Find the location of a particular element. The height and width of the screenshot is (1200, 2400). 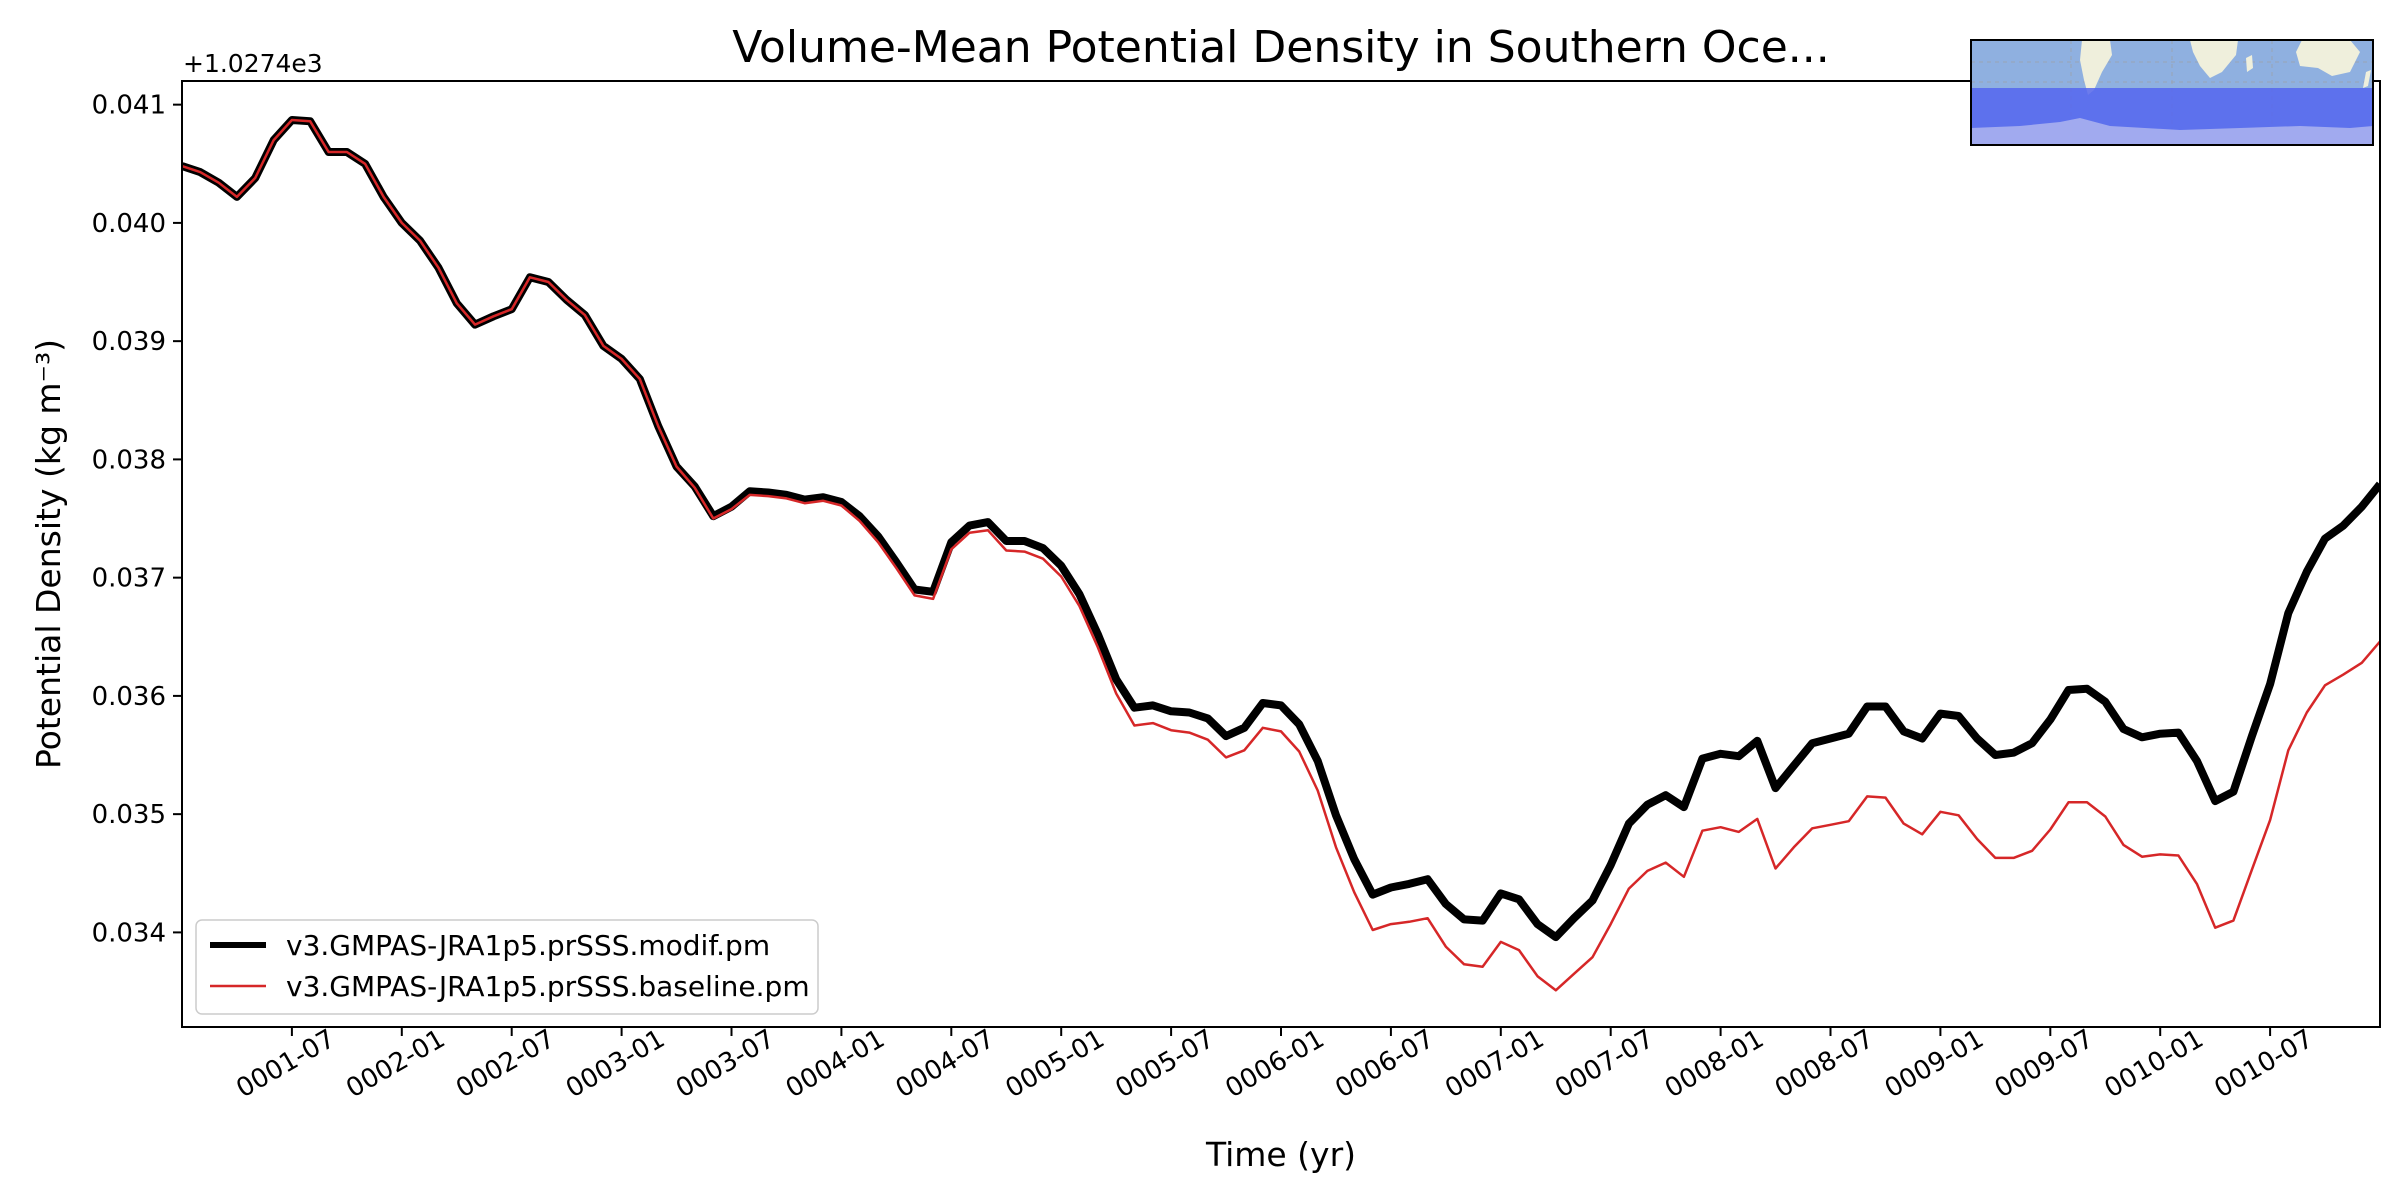

x-tick-label: 0008-07 is located at coordinates (1824, 1064).